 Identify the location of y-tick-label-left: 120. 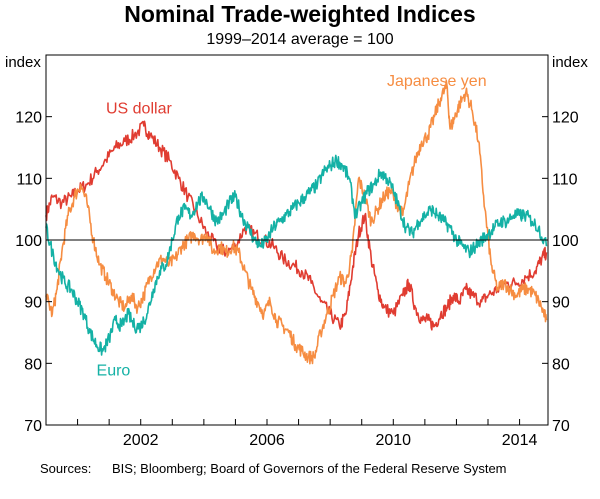
(28, 118).